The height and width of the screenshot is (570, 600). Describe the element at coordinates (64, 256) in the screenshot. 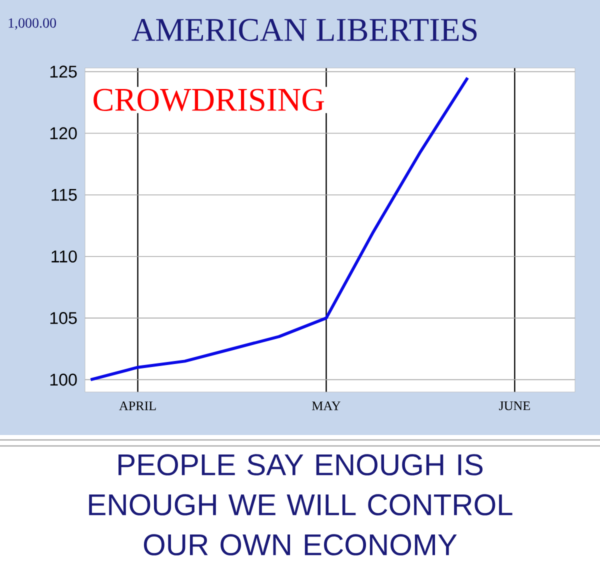

I see `y-tick-label: 110` at that location.